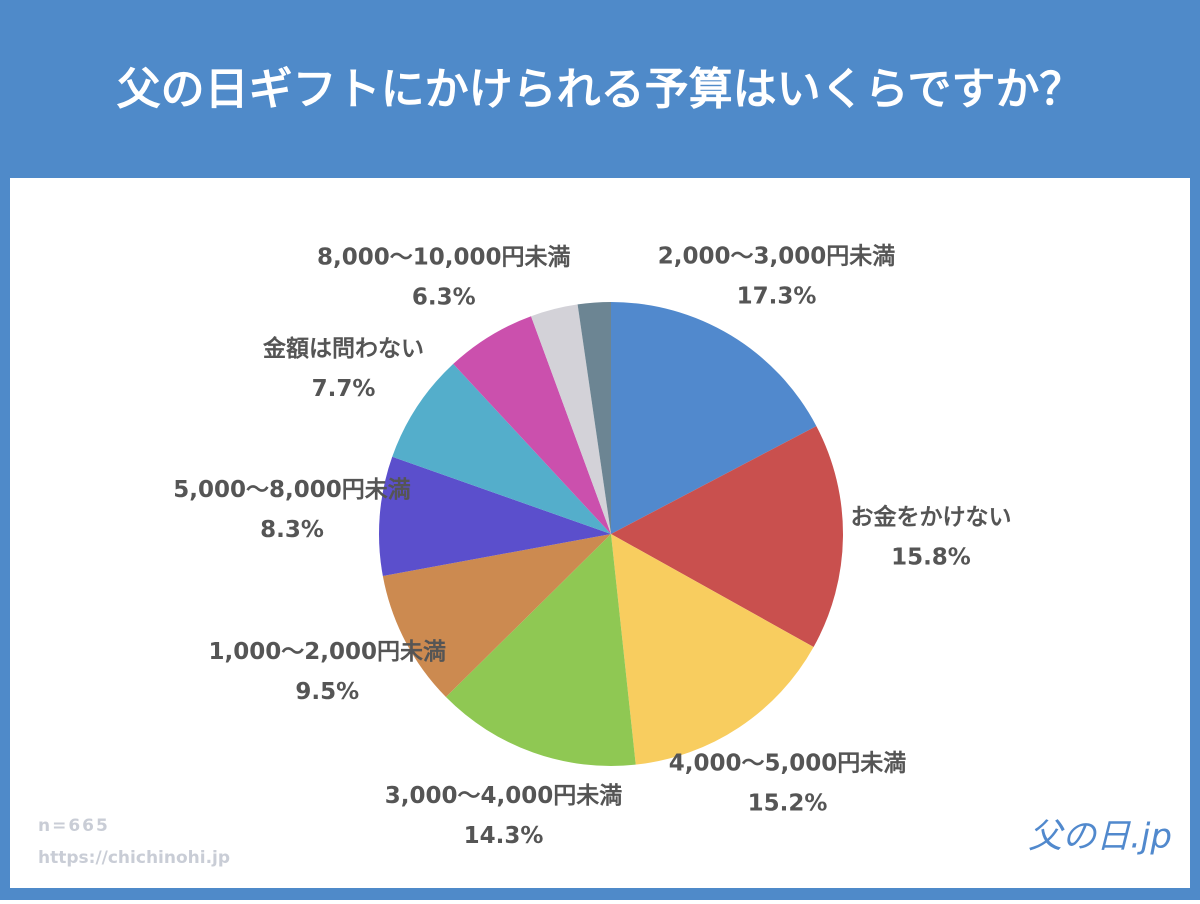 The height and width of the screenshot is (904, 1200). What do you see at coordinates (74, 826) in the screenshot?
I see `sample-note: n=665` at bounding box center [74, 826].